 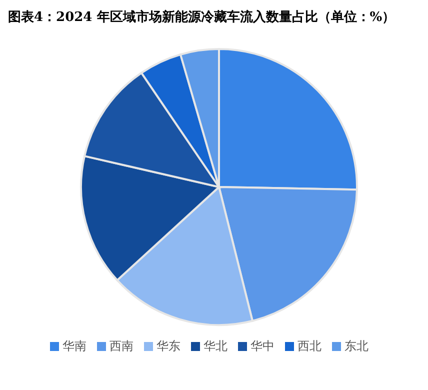 What do you see at coordinates (262, 346) in the screenshot?
I see `legend-label: 华中` at bounding box center [262, 346].